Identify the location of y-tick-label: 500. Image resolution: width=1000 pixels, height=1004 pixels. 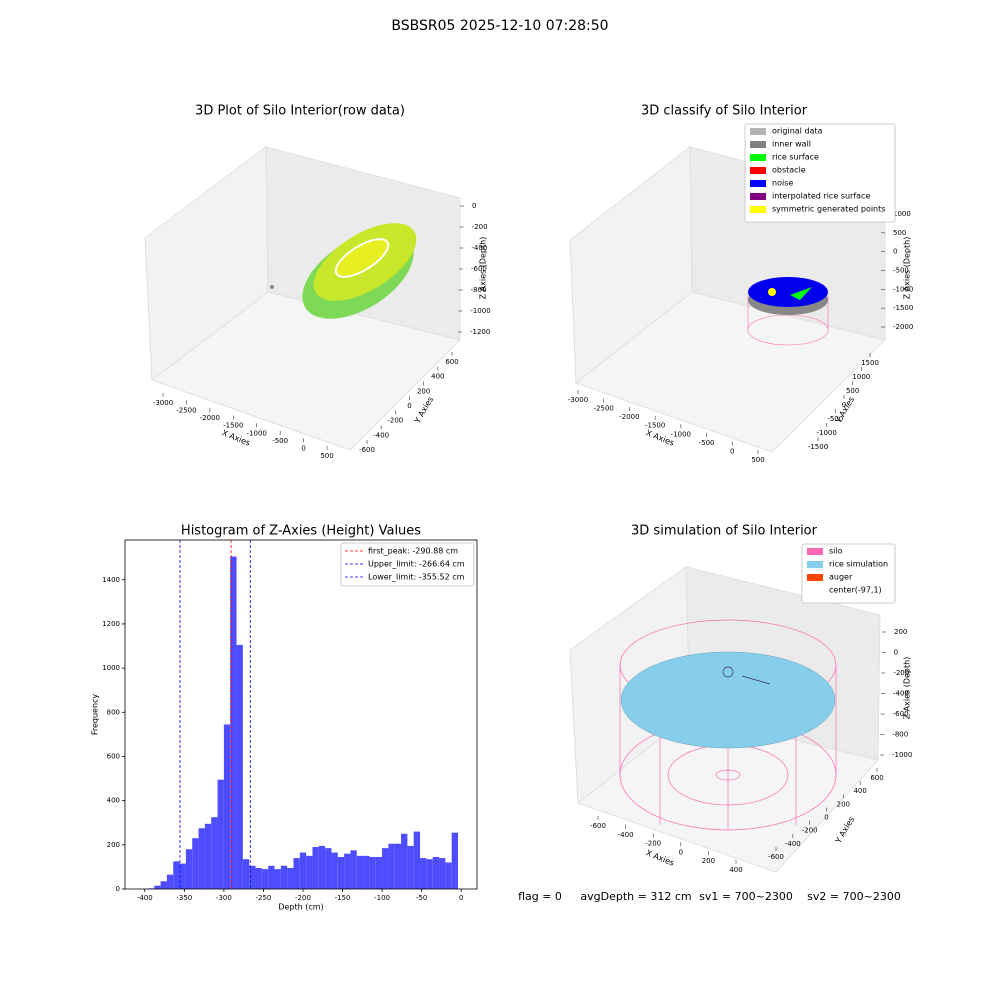
(852, 391).